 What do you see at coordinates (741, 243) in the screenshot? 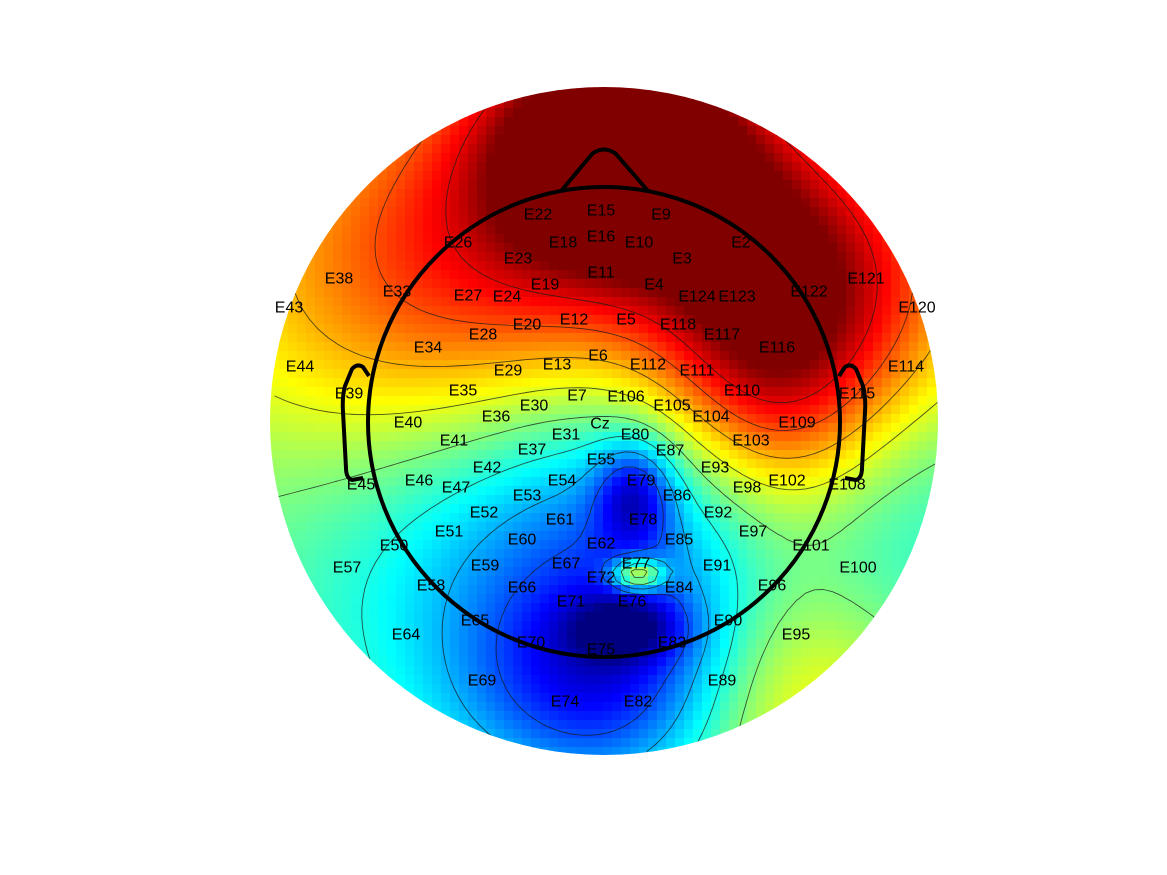
I see `electrode-label: E2` at bounding box center [741, 243].